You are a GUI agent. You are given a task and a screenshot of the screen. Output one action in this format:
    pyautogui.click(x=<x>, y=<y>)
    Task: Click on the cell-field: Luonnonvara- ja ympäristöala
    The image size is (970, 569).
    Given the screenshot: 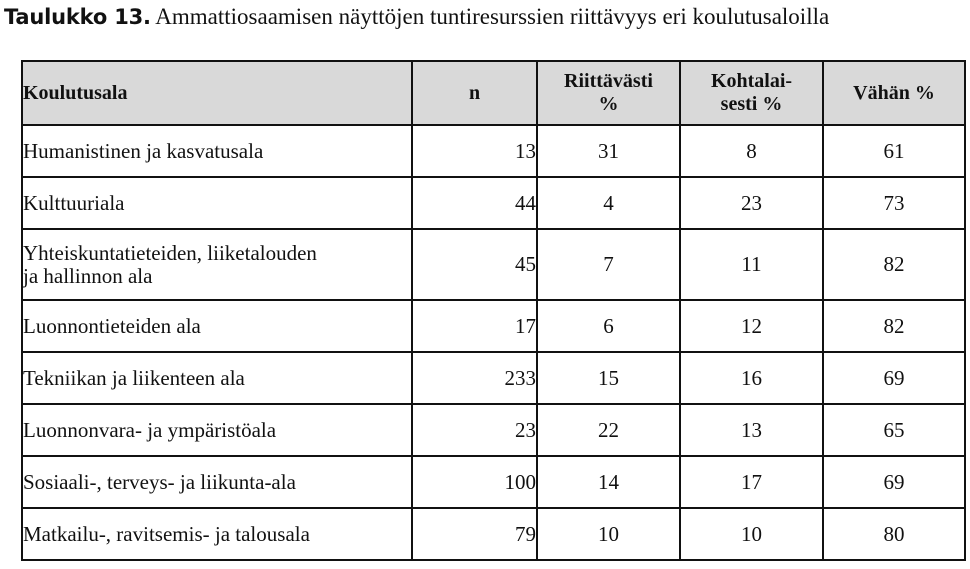 What is the action you would take?
    pyautogui.click(x=217, y=430)
    